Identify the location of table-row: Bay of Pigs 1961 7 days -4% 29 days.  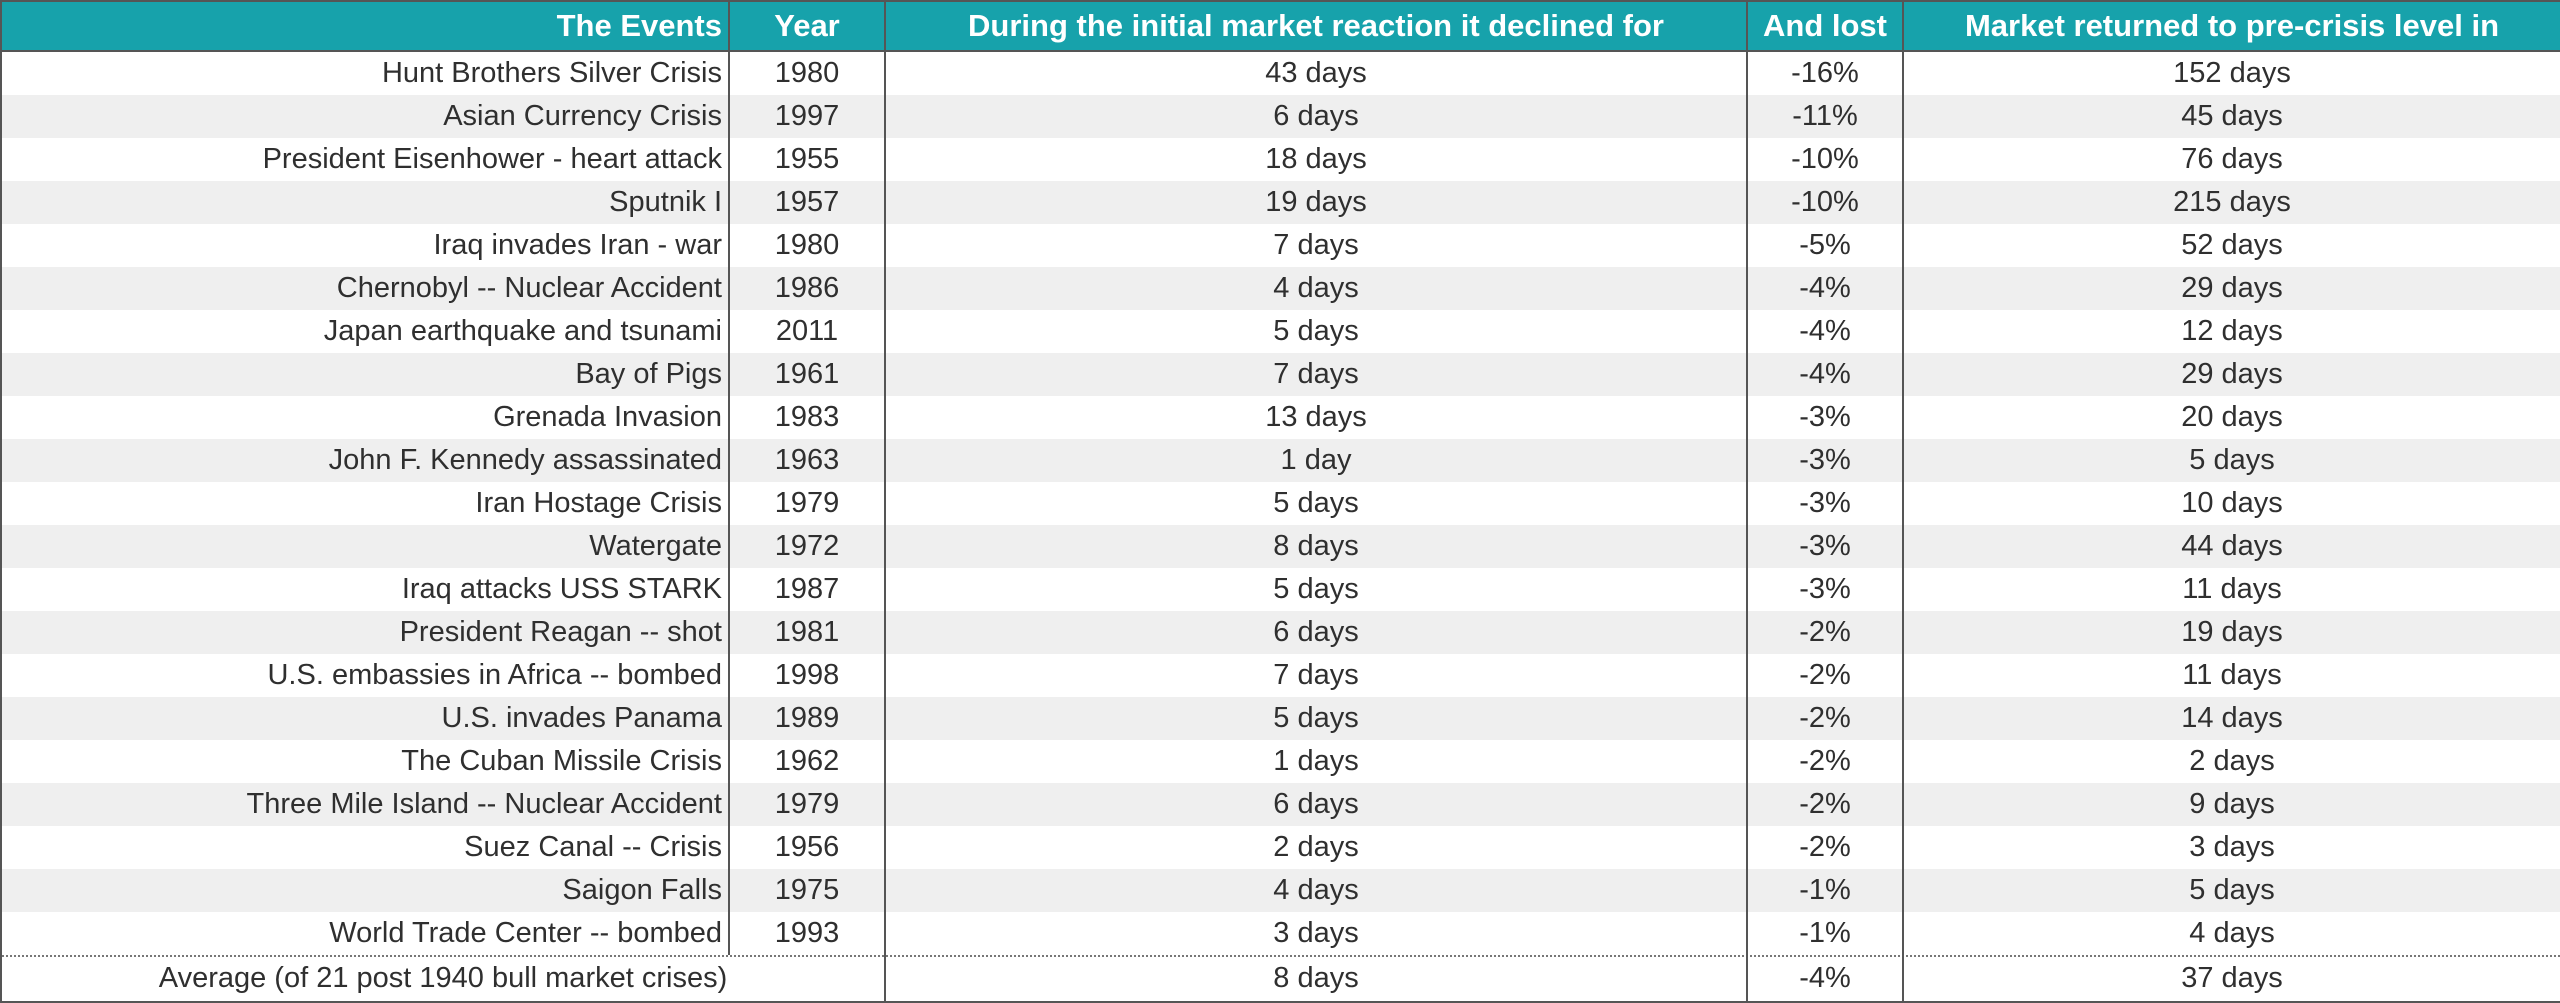
(1281, 374).